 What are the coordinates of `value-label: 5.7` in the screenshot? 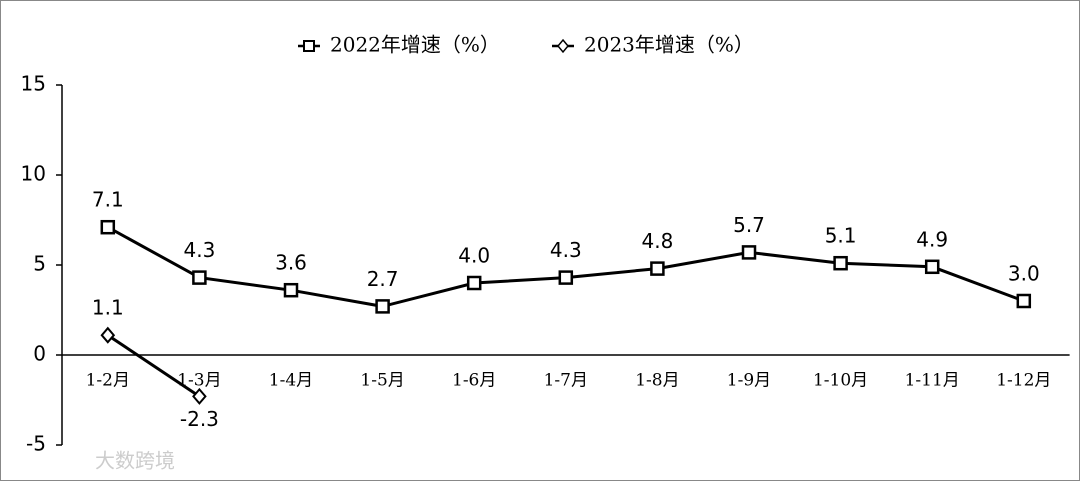 It's located at (749, 225).